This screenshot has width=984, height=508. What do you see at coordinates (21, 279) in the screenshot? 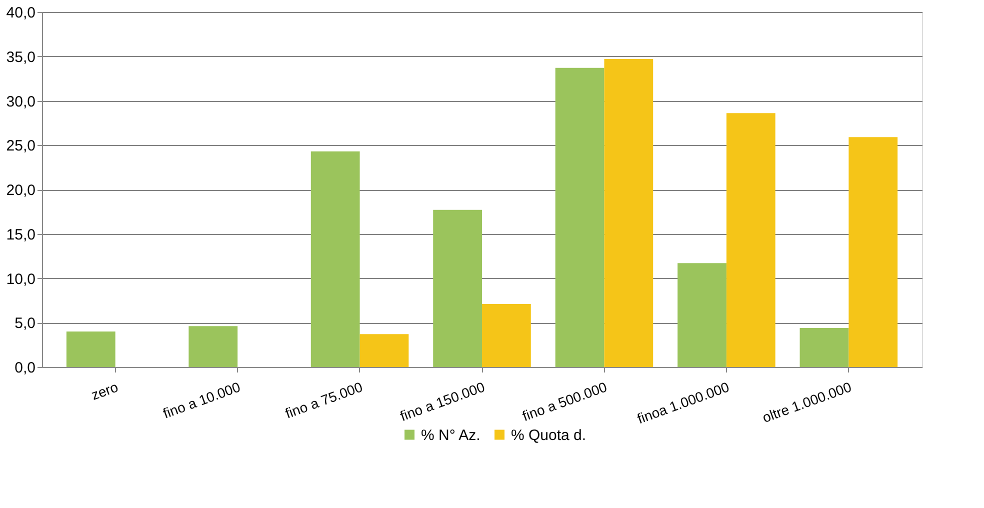
I see `y-tick-label: 10,0` at bounding box center [21, 279].